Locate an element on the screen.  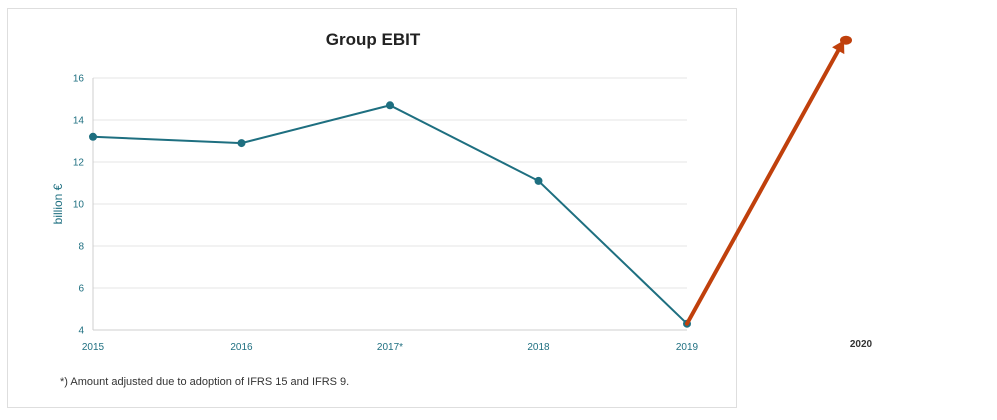
y-tick-label: 10 is located at coordinates (79, 205).